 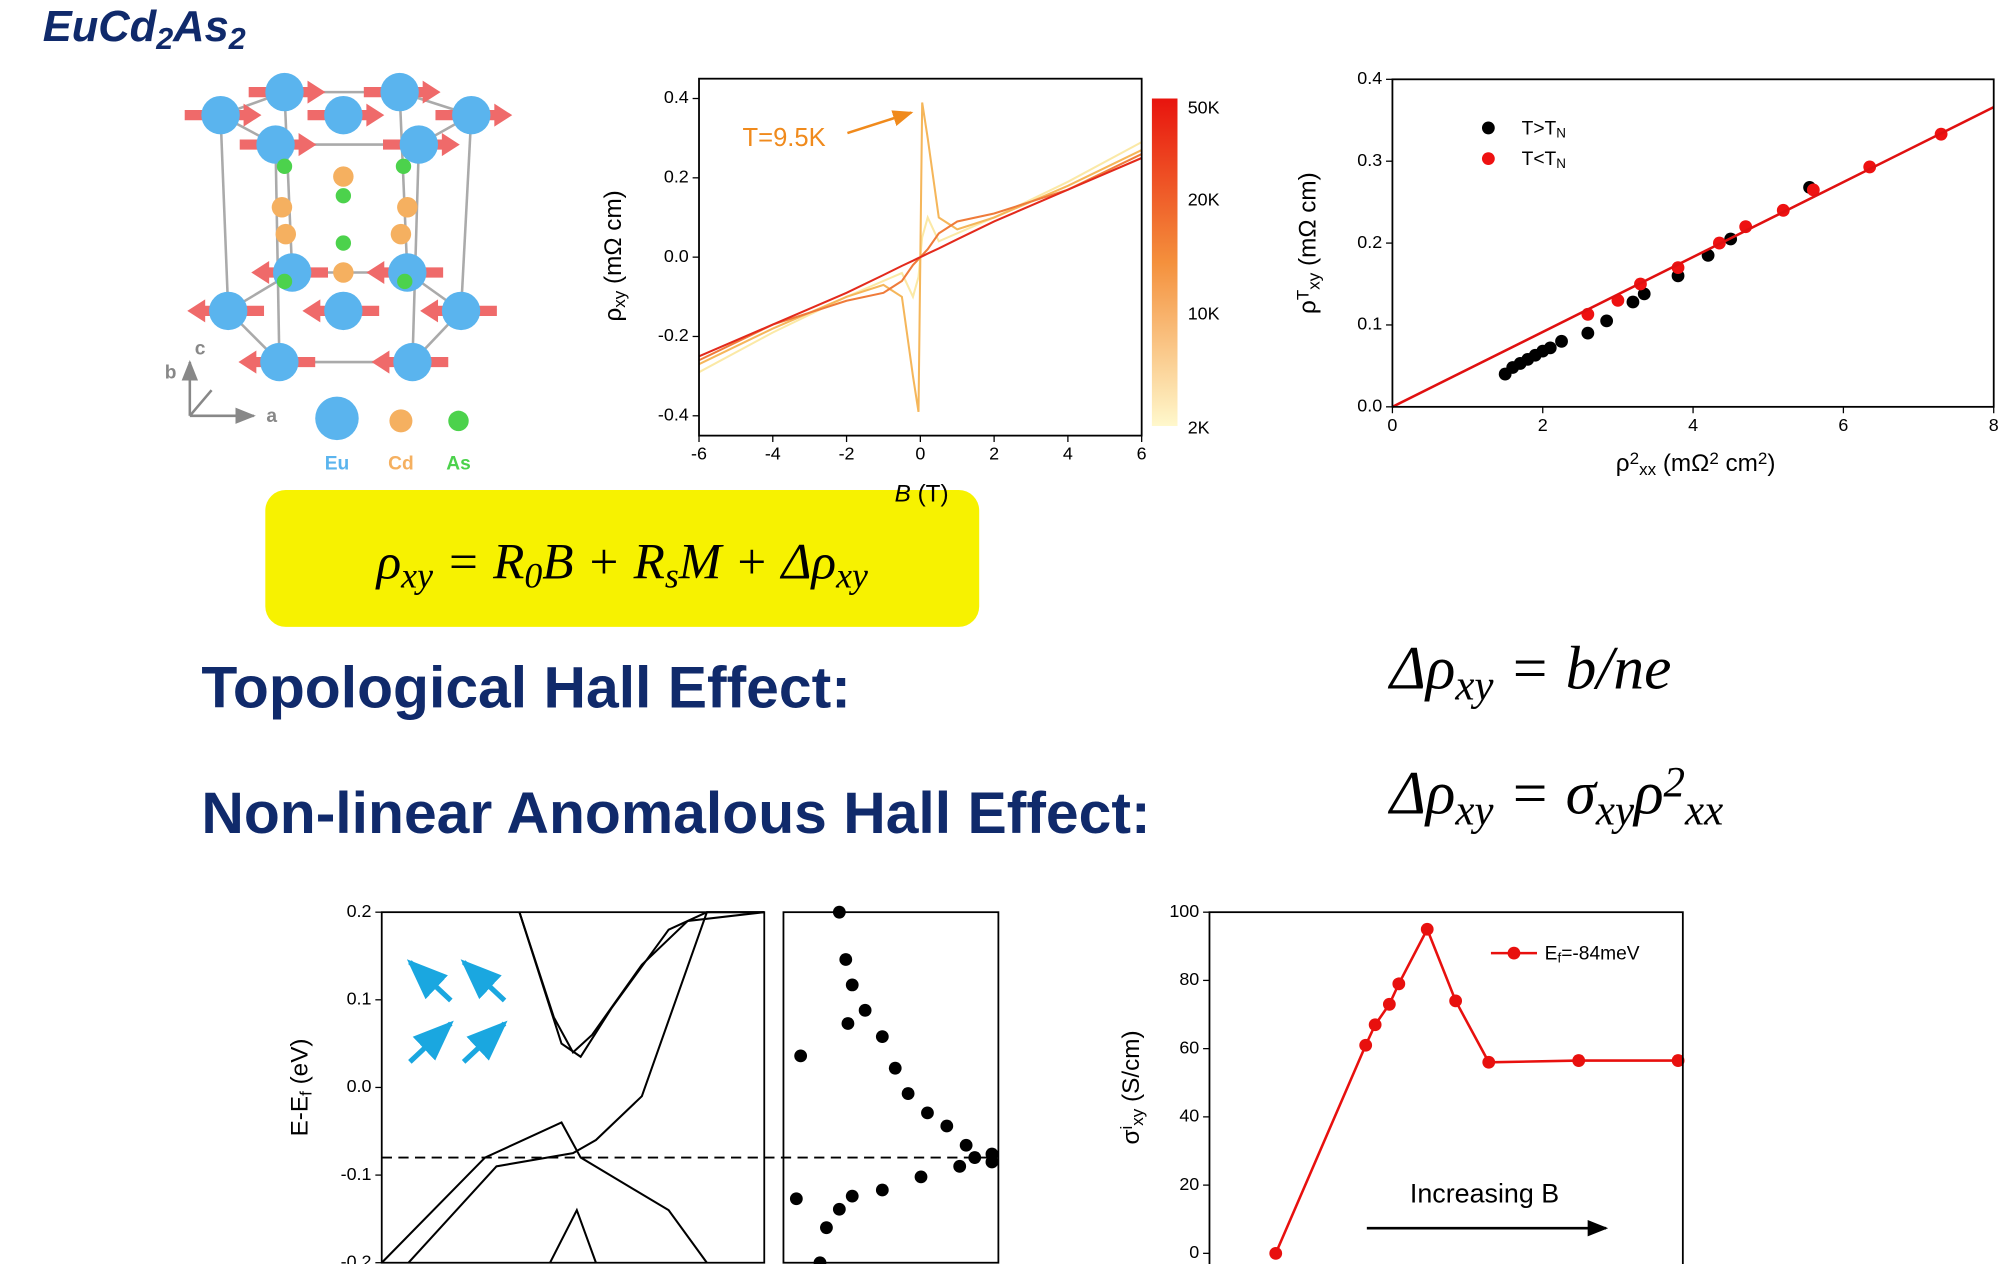 What do you see at coordinates (483, 981) in the screenshot?
I see `spin-arrow` at bounding box center [483, 981].